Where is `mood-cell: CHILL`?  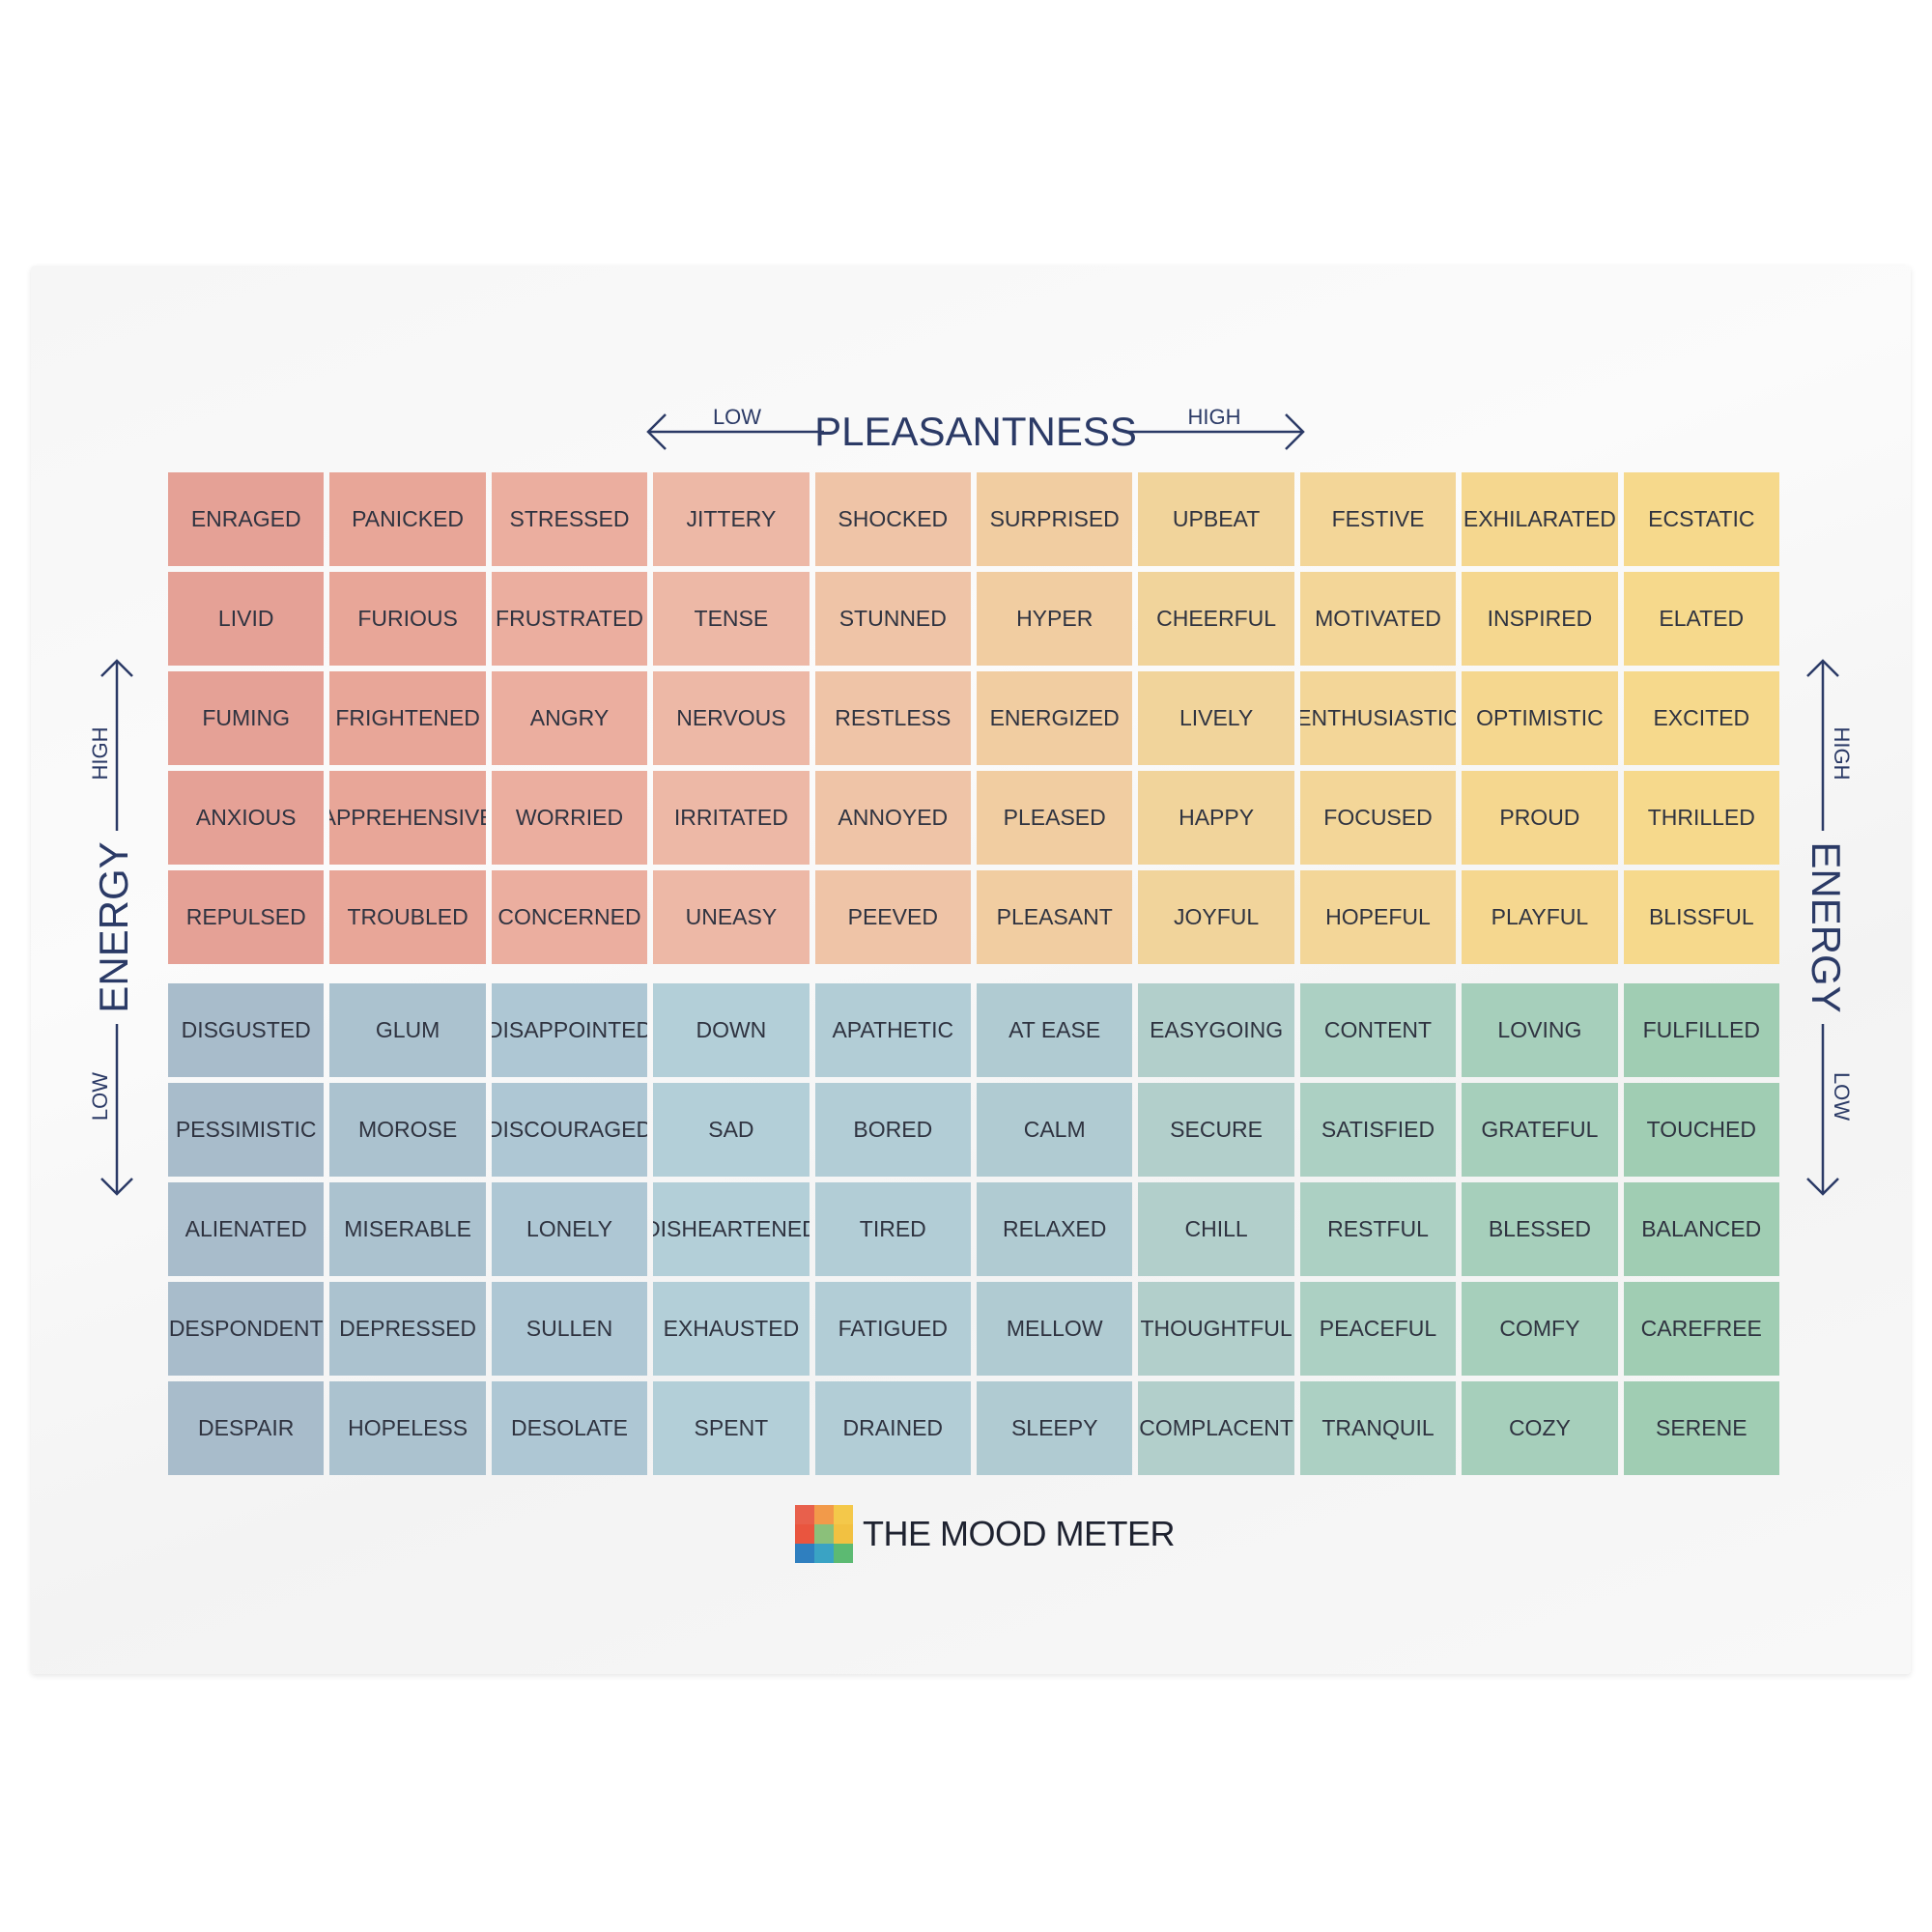
mood-cell: CHILL is located at coordinates (1216, 1229).